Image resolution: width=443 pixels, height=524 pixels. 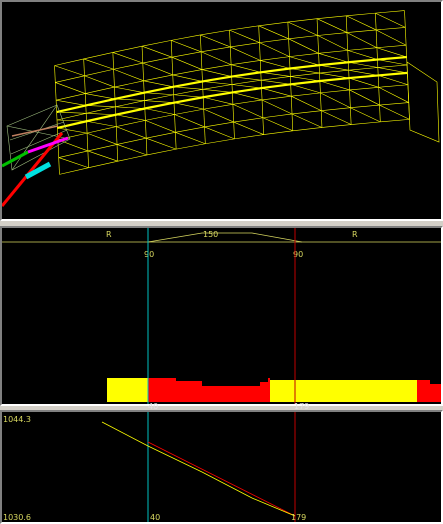 What do you see at coordinates (210, 234) in the screenshot?
I see `label-150: 150` at bounding box center [210, 234].